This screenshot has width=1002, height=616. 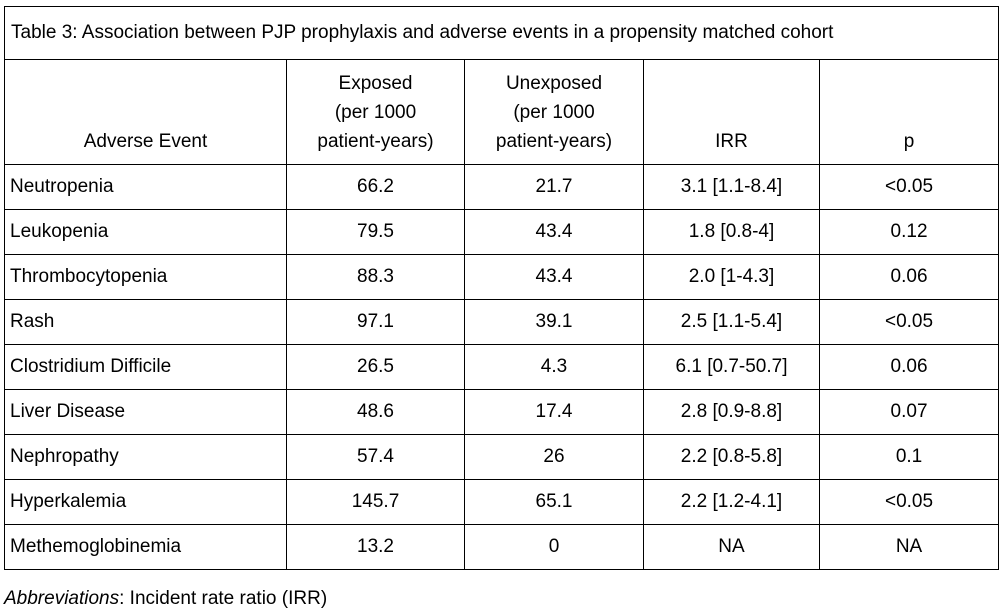 I want to click on header-adverse-event: Adverse Event, so click(x=145, y=112).